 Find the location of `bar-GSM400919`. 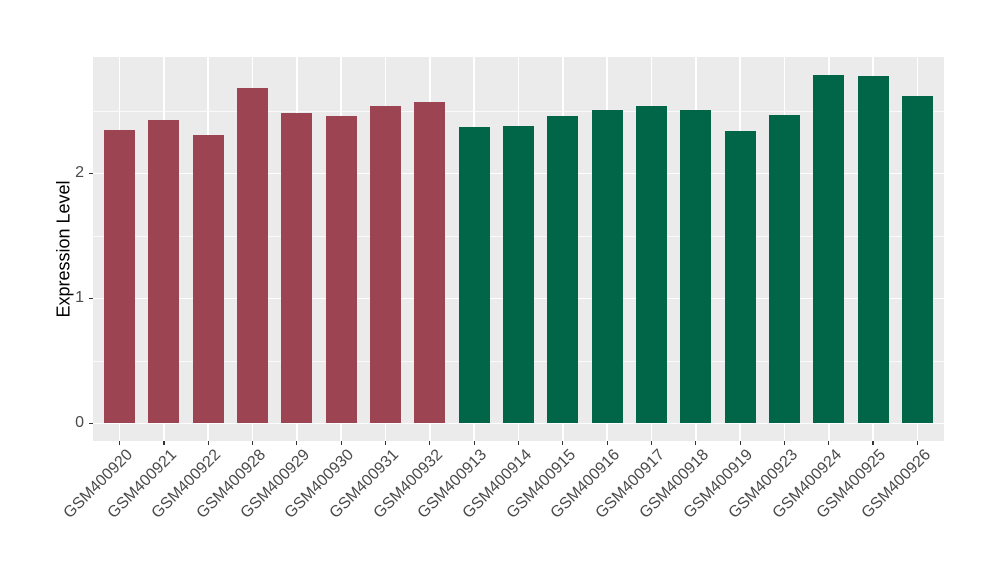

bar-GSM400919 is located at coordinates (740, 277).